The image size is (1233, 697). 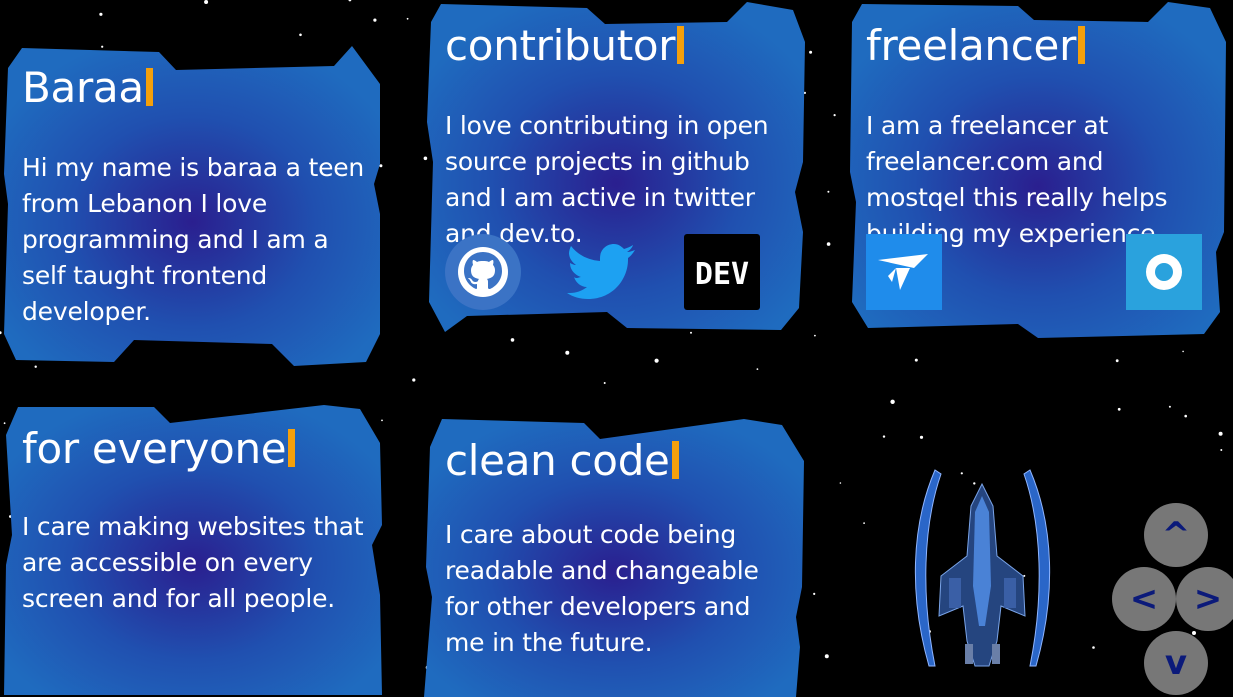 I want to click on spaceship-image, so click(x=982, y=568).